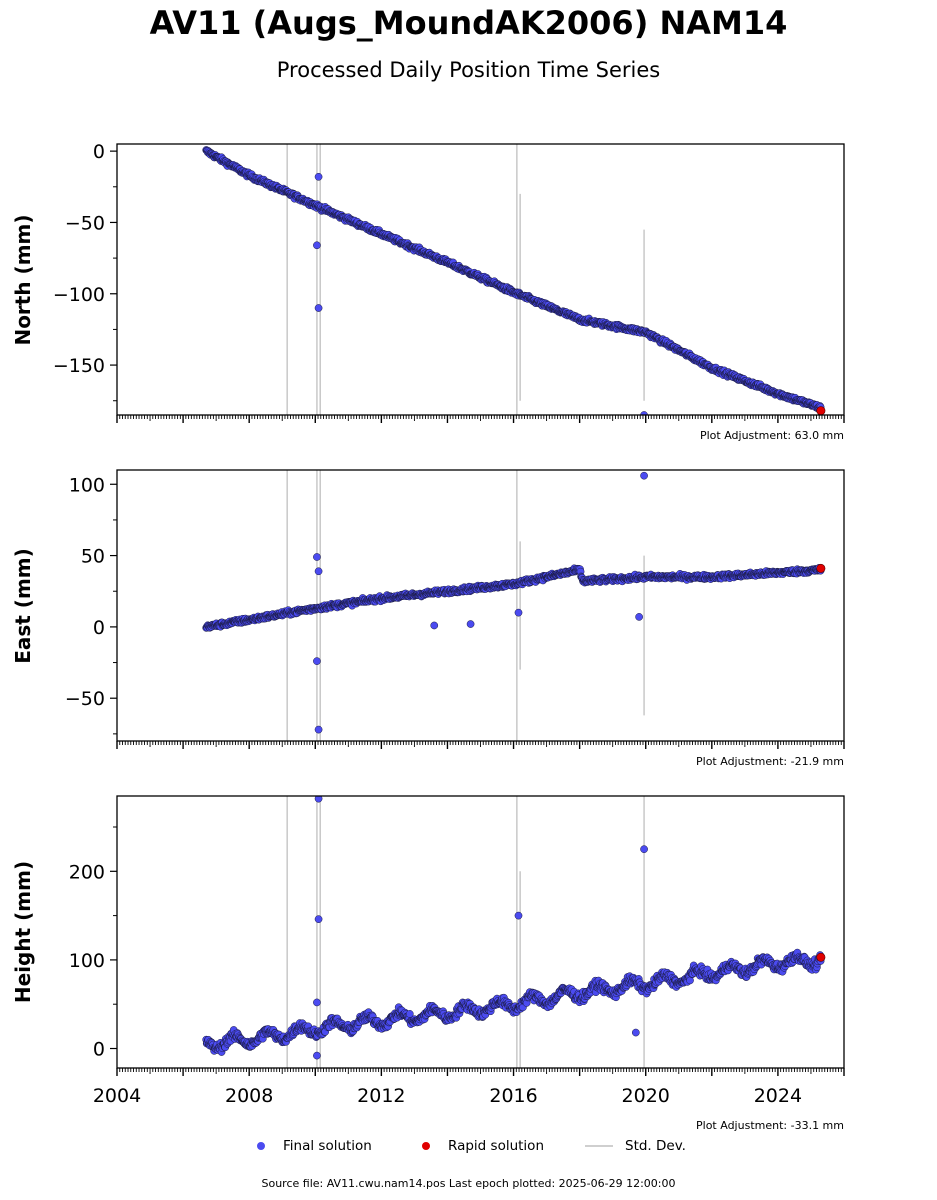  I want to click on legend: Final solution Rapid solution Std. Dev., so click(468, 1148).